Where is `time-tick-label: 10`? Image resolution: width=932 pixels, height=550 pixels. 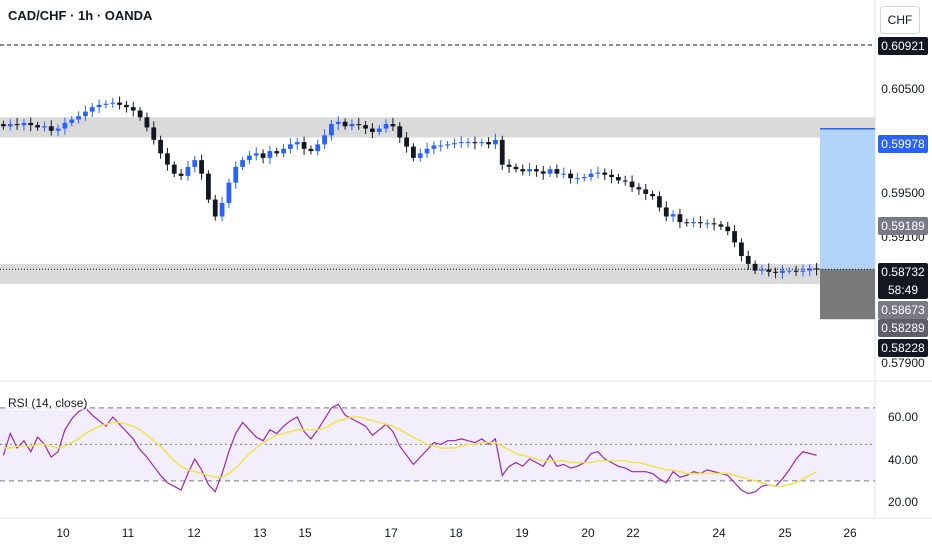
time-tick-label: 10 is located at coordinates (63, 533).